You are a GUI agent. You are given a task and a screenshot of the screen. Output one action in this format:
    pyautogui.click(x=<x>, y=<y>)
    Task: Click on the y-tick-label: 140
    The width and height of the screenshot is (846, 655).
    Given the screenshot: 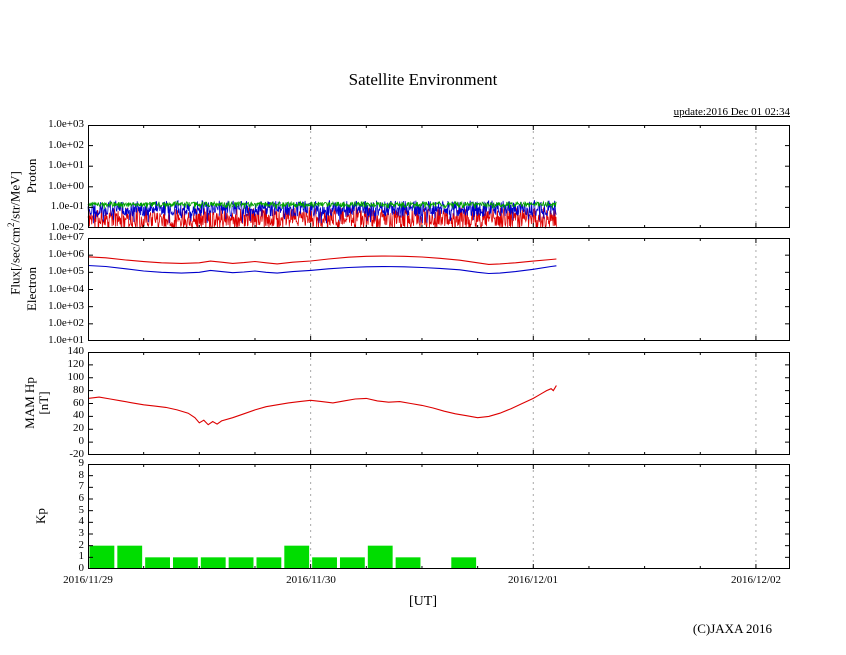 What is the action you would take?
    pyautogui.click(x=76, y=351)
    